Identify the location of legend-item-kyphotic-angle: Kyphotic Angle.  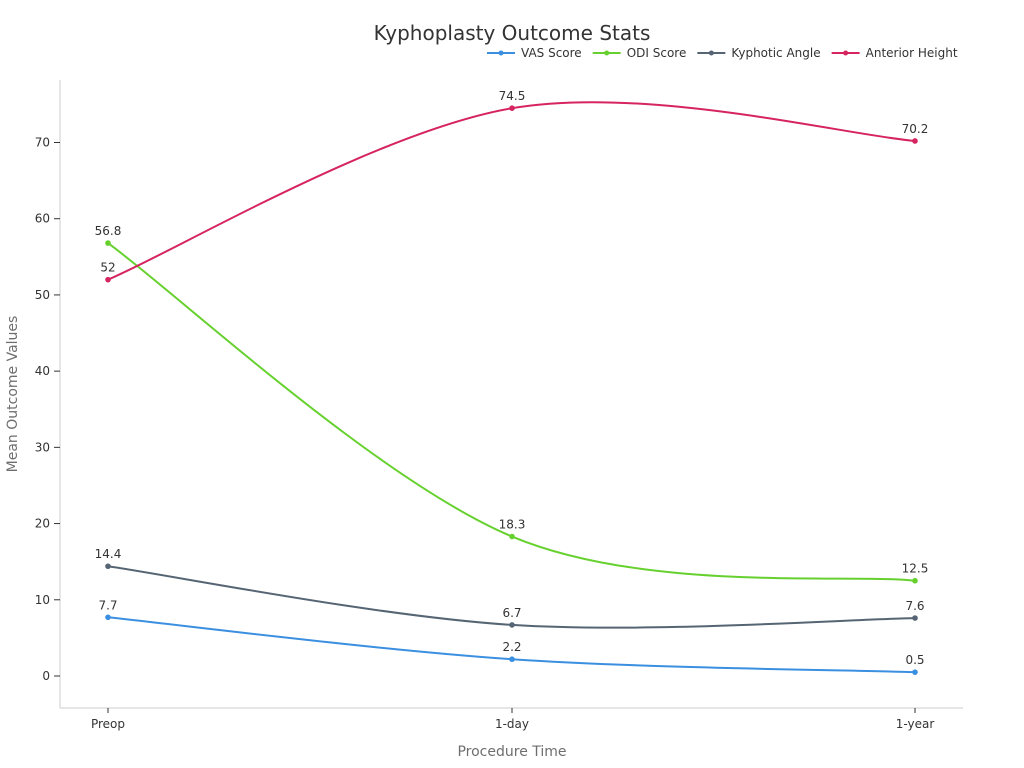
(759, 53).